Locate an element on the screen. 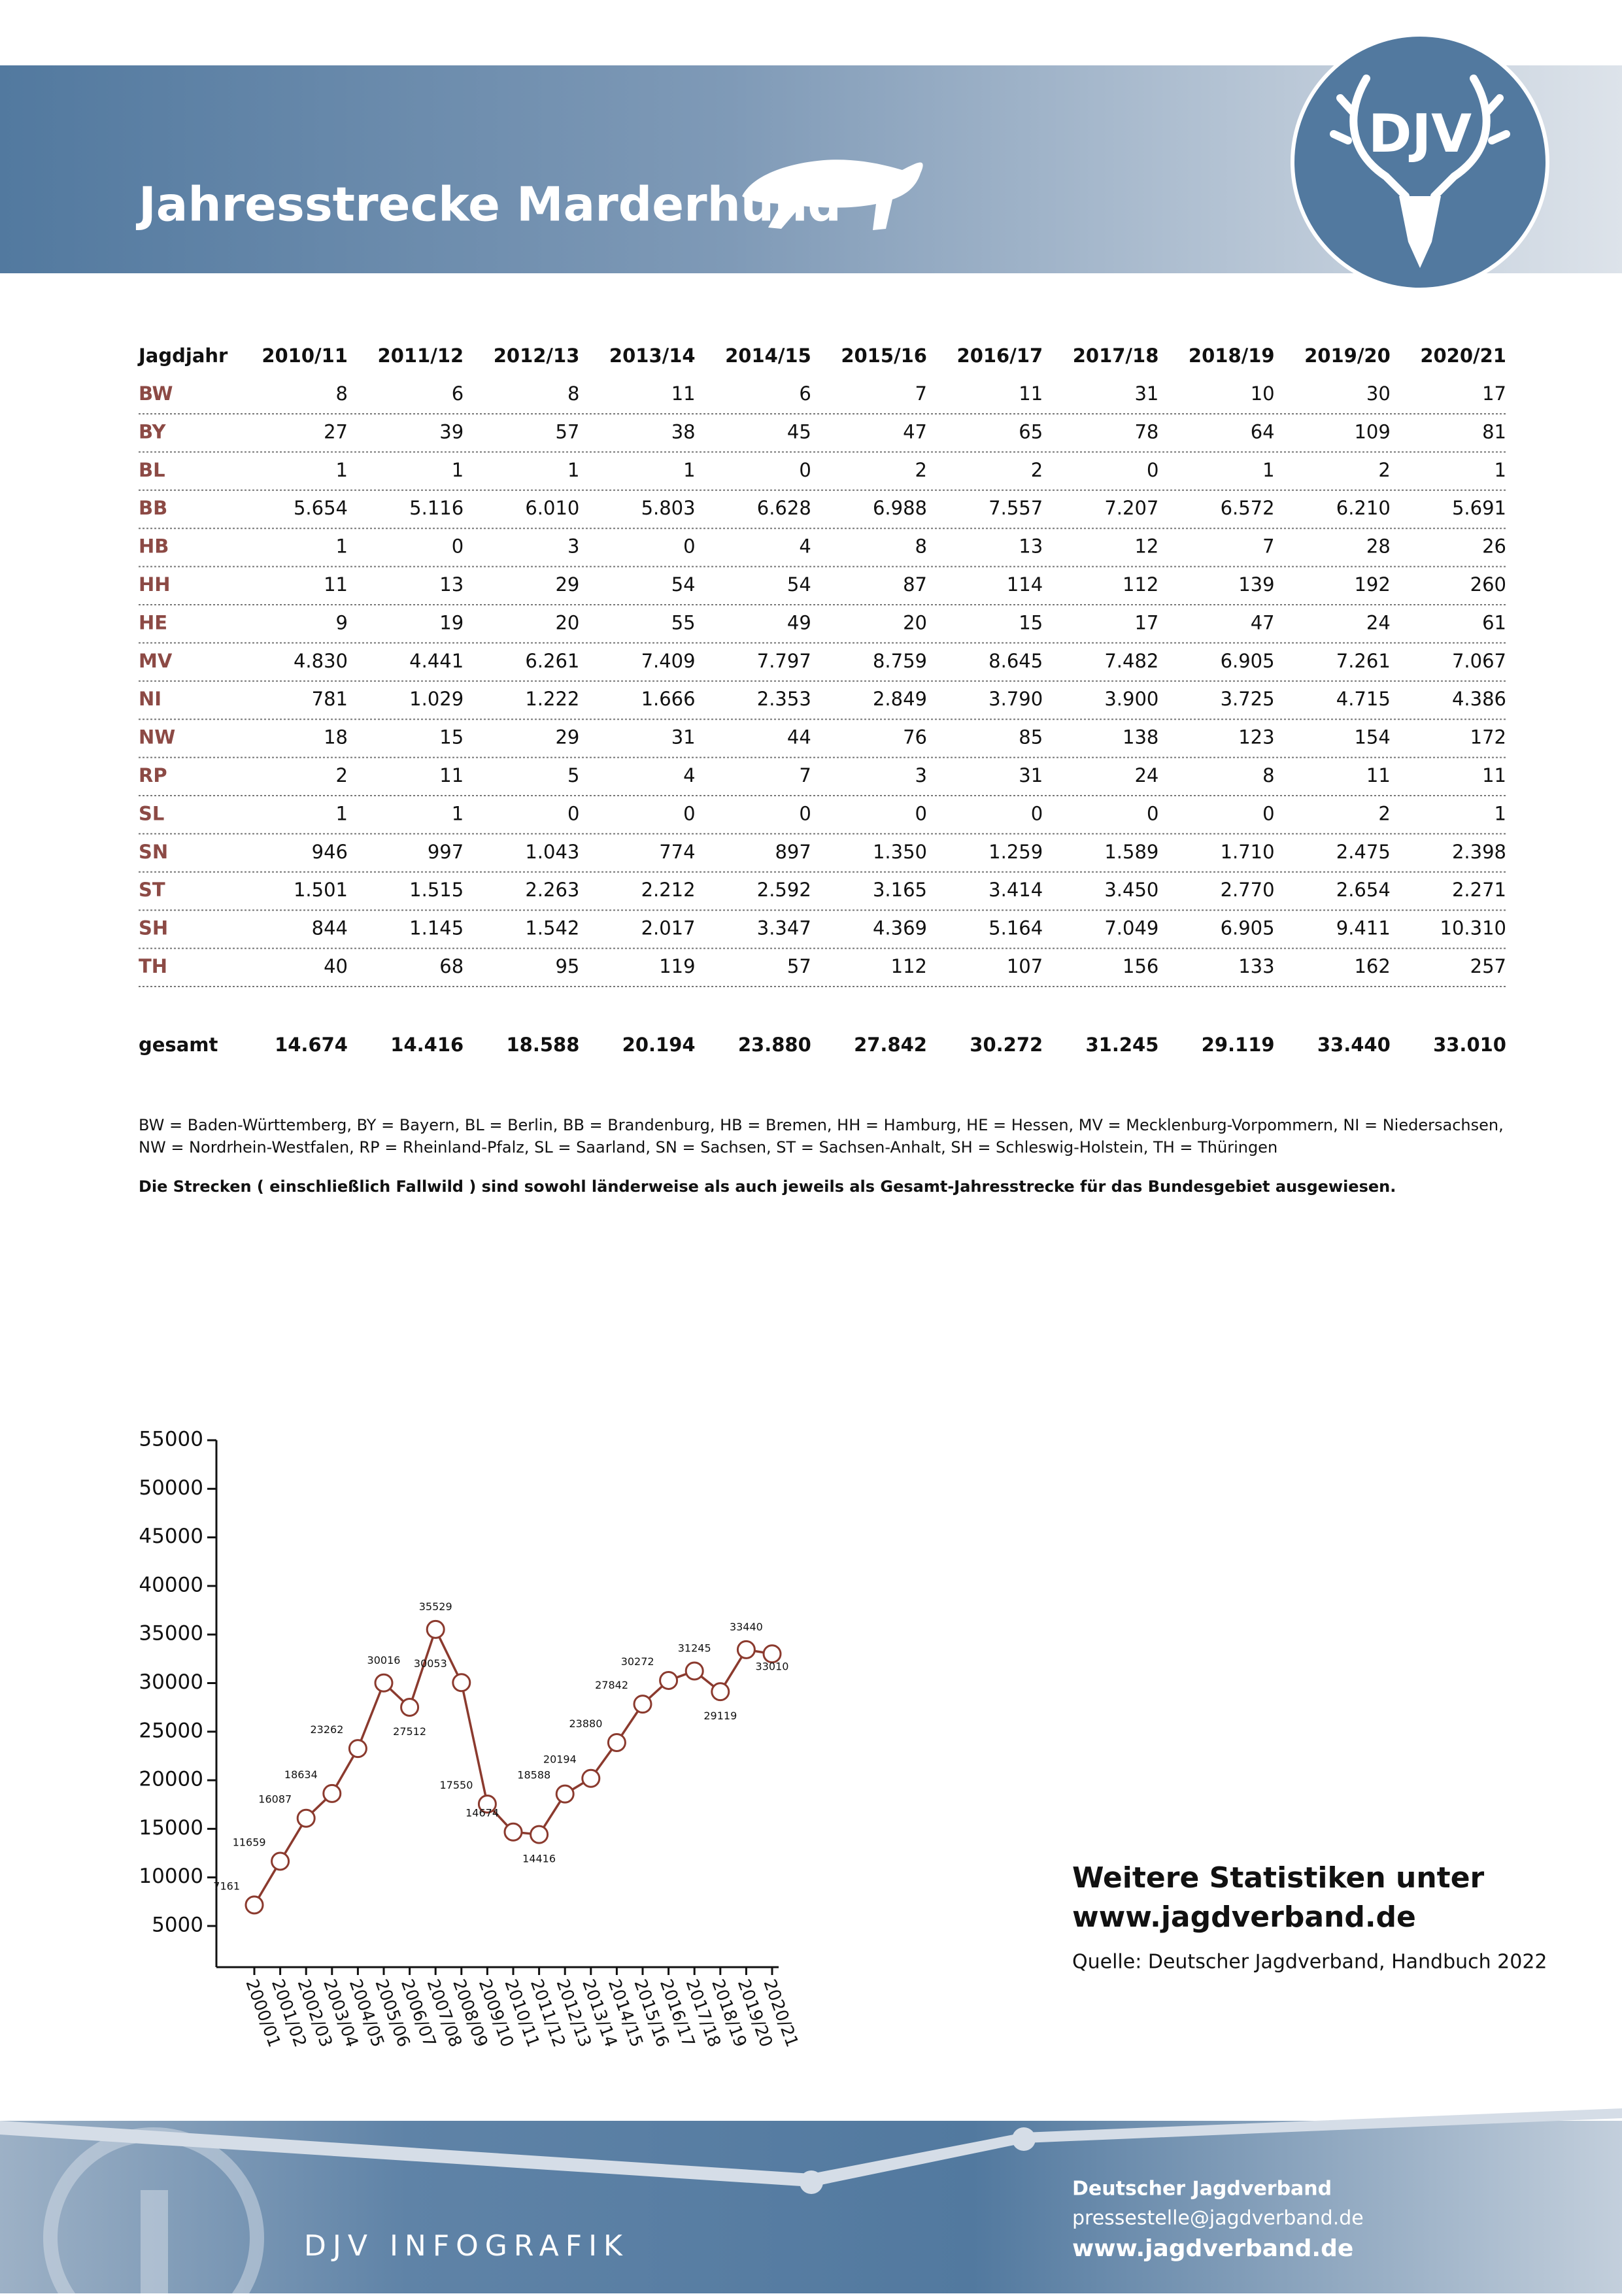 Image resolution: width=1622 pixels, height=2296 pixels. table-cell: 7 is located at coordinates (921, 394).